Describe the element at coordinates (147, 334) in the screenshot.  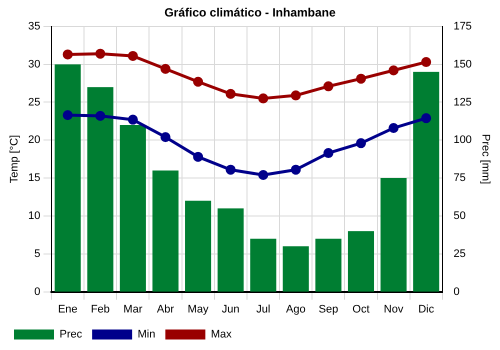
I see `legend-label: Min` at that location.